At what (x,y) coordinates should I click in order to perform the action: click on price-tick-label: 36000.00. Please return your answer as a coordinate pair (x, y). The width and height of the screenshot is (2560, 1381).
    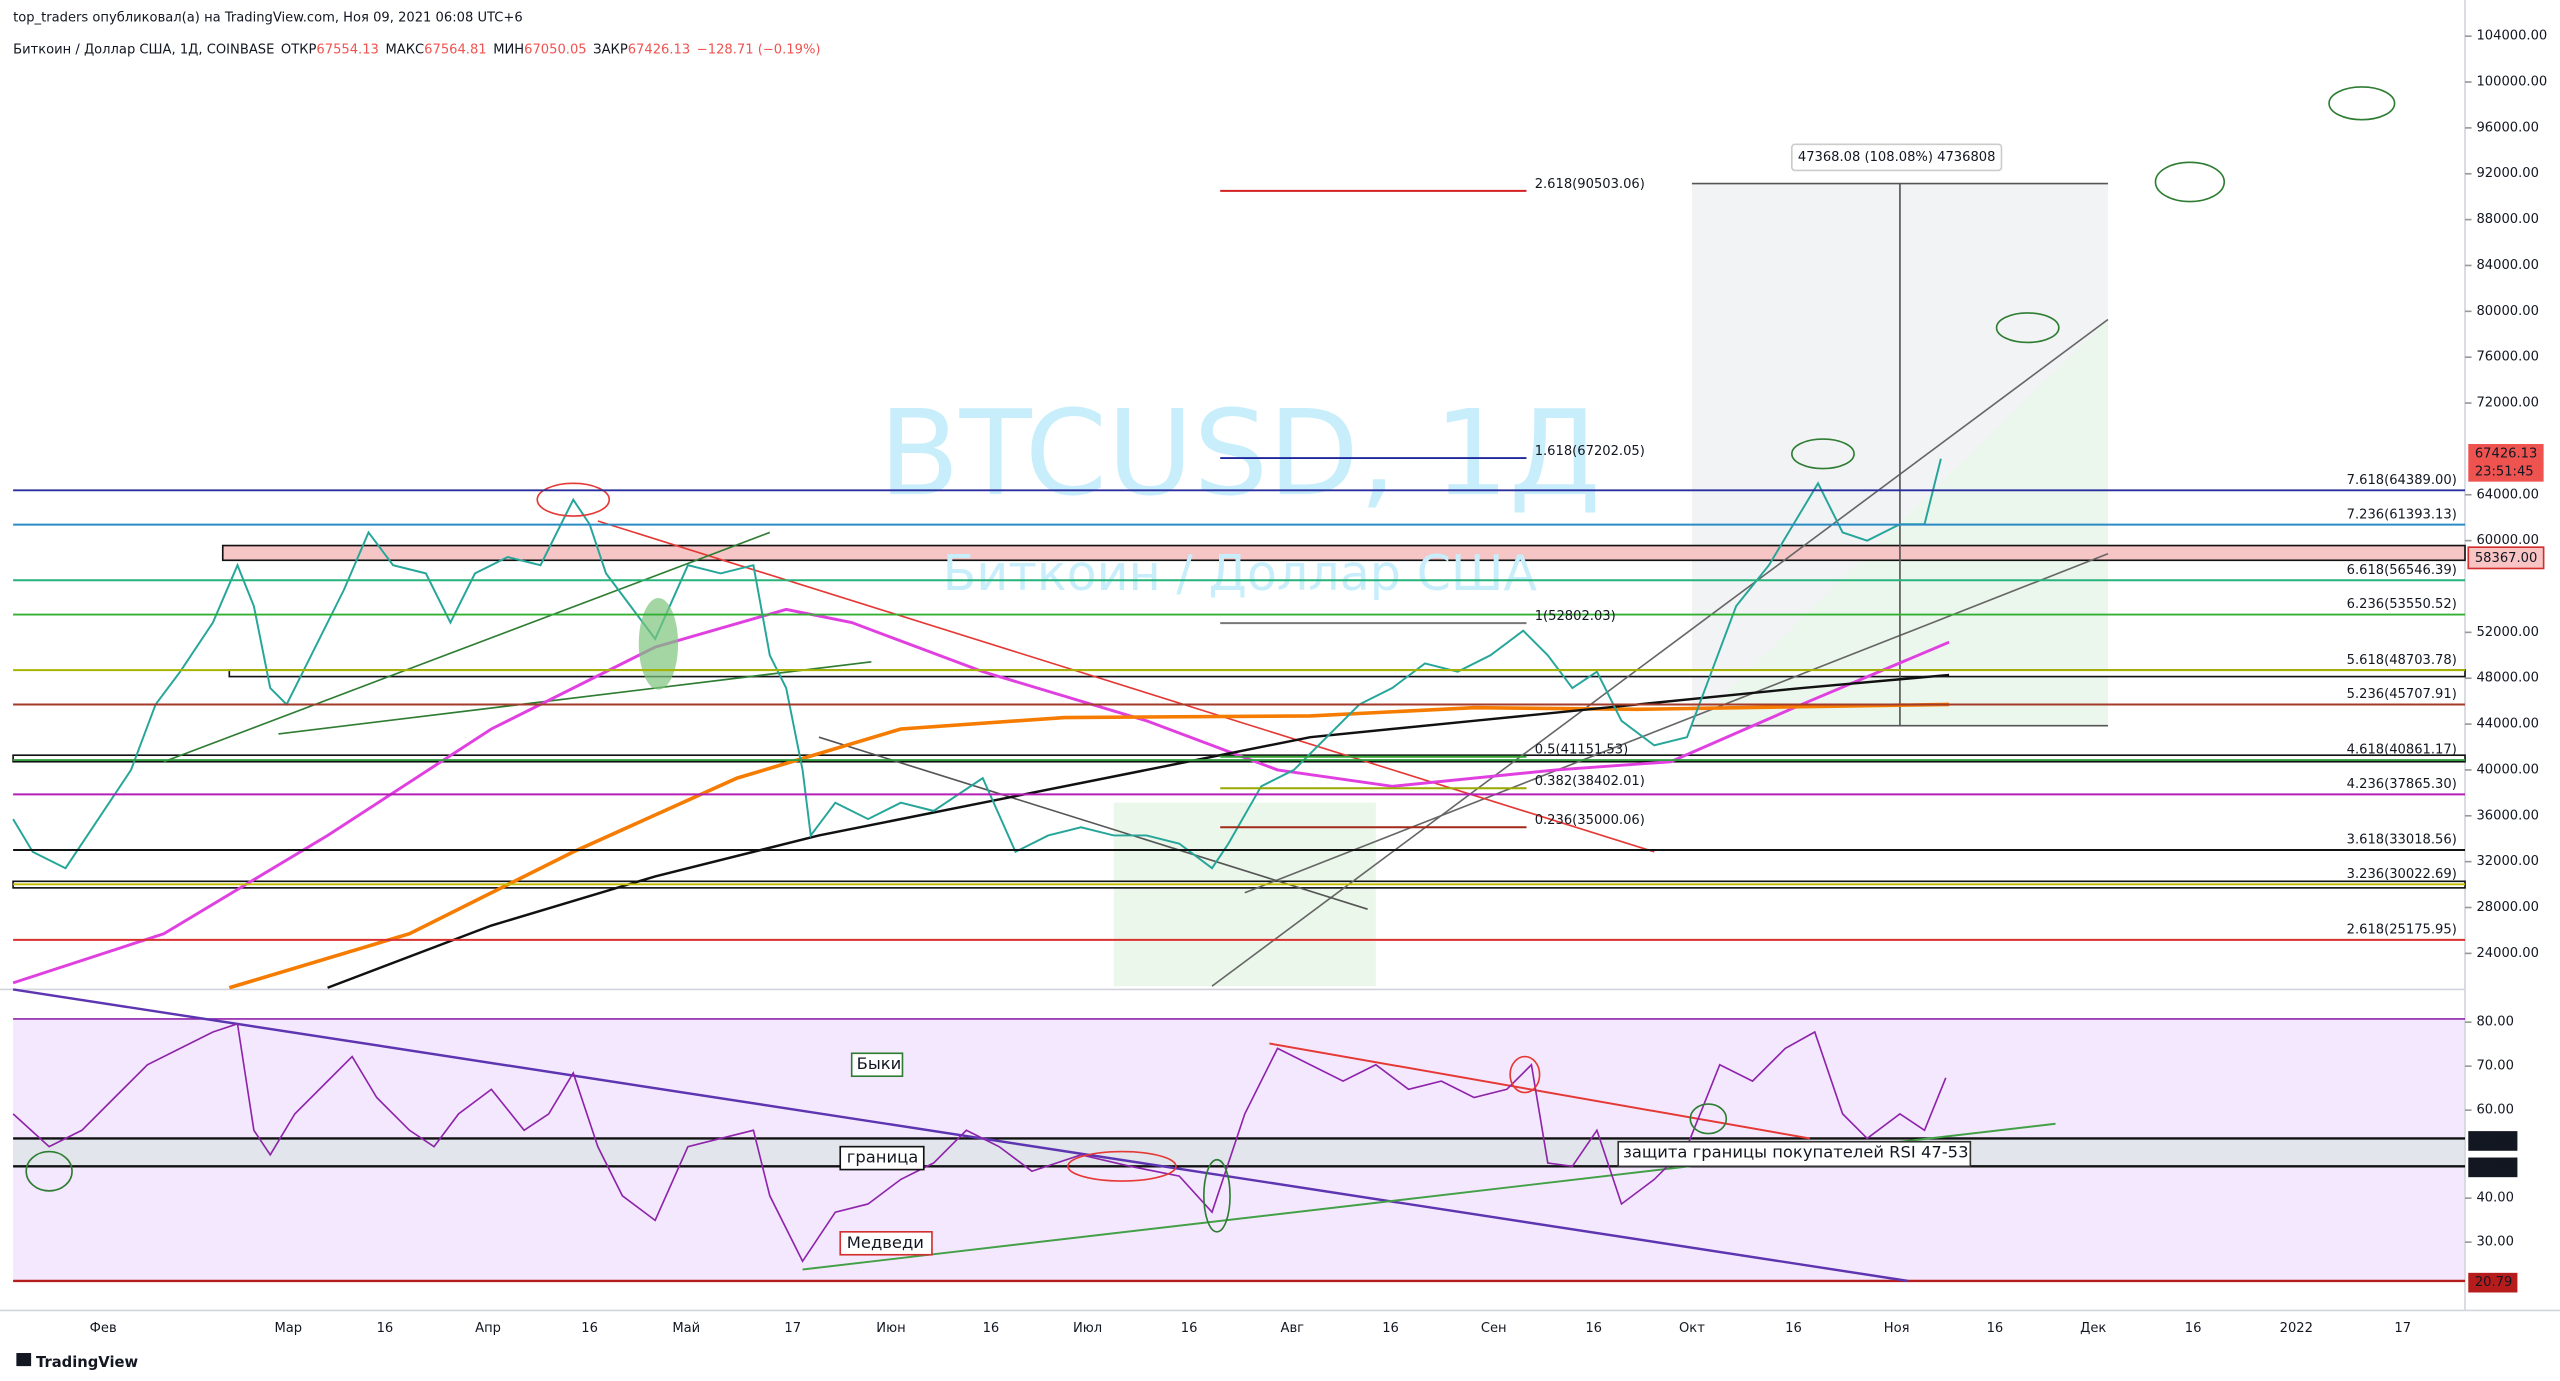
    Looking at the image, I should click on (2507, 815).